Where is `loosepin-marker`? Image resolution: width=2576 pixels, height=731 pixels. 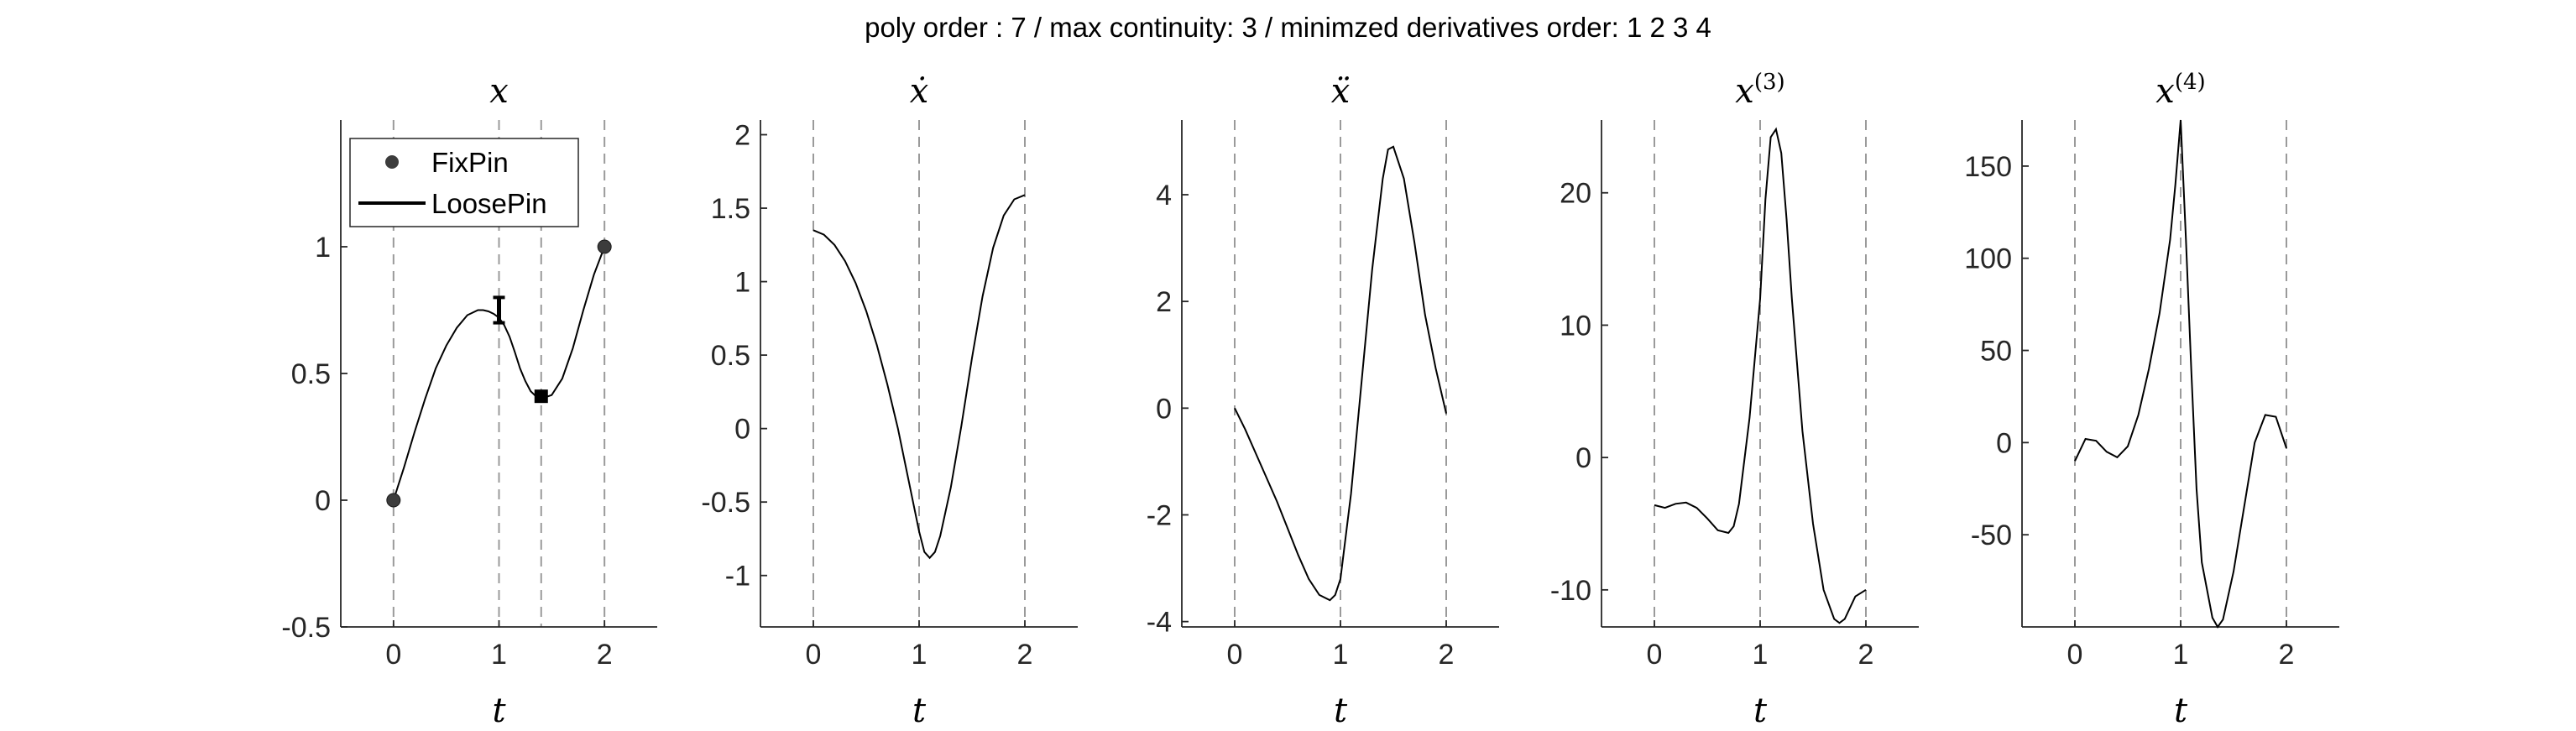 loosepin-marker is located at coordinates (541, 396).